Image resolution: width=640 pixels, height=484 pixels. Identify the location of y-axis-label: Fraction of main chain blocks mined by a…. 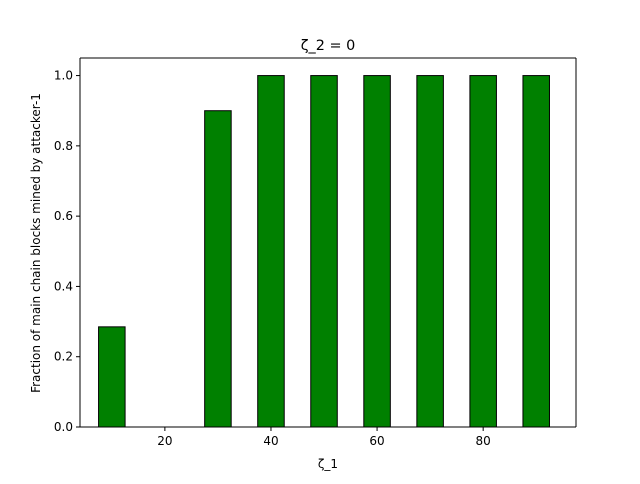
(36, 243).